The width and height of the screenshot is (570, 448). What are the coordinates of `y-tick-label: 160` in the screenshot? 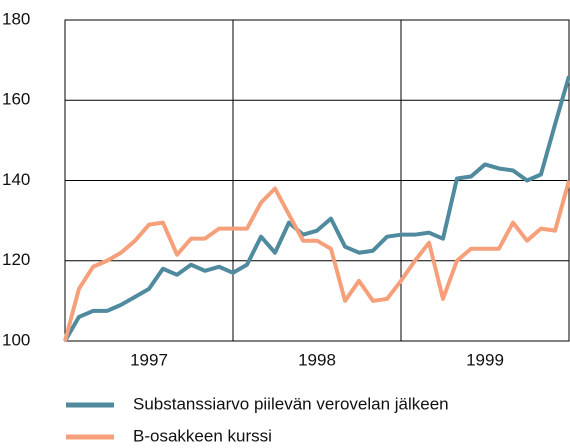 It's located at (16, 99).